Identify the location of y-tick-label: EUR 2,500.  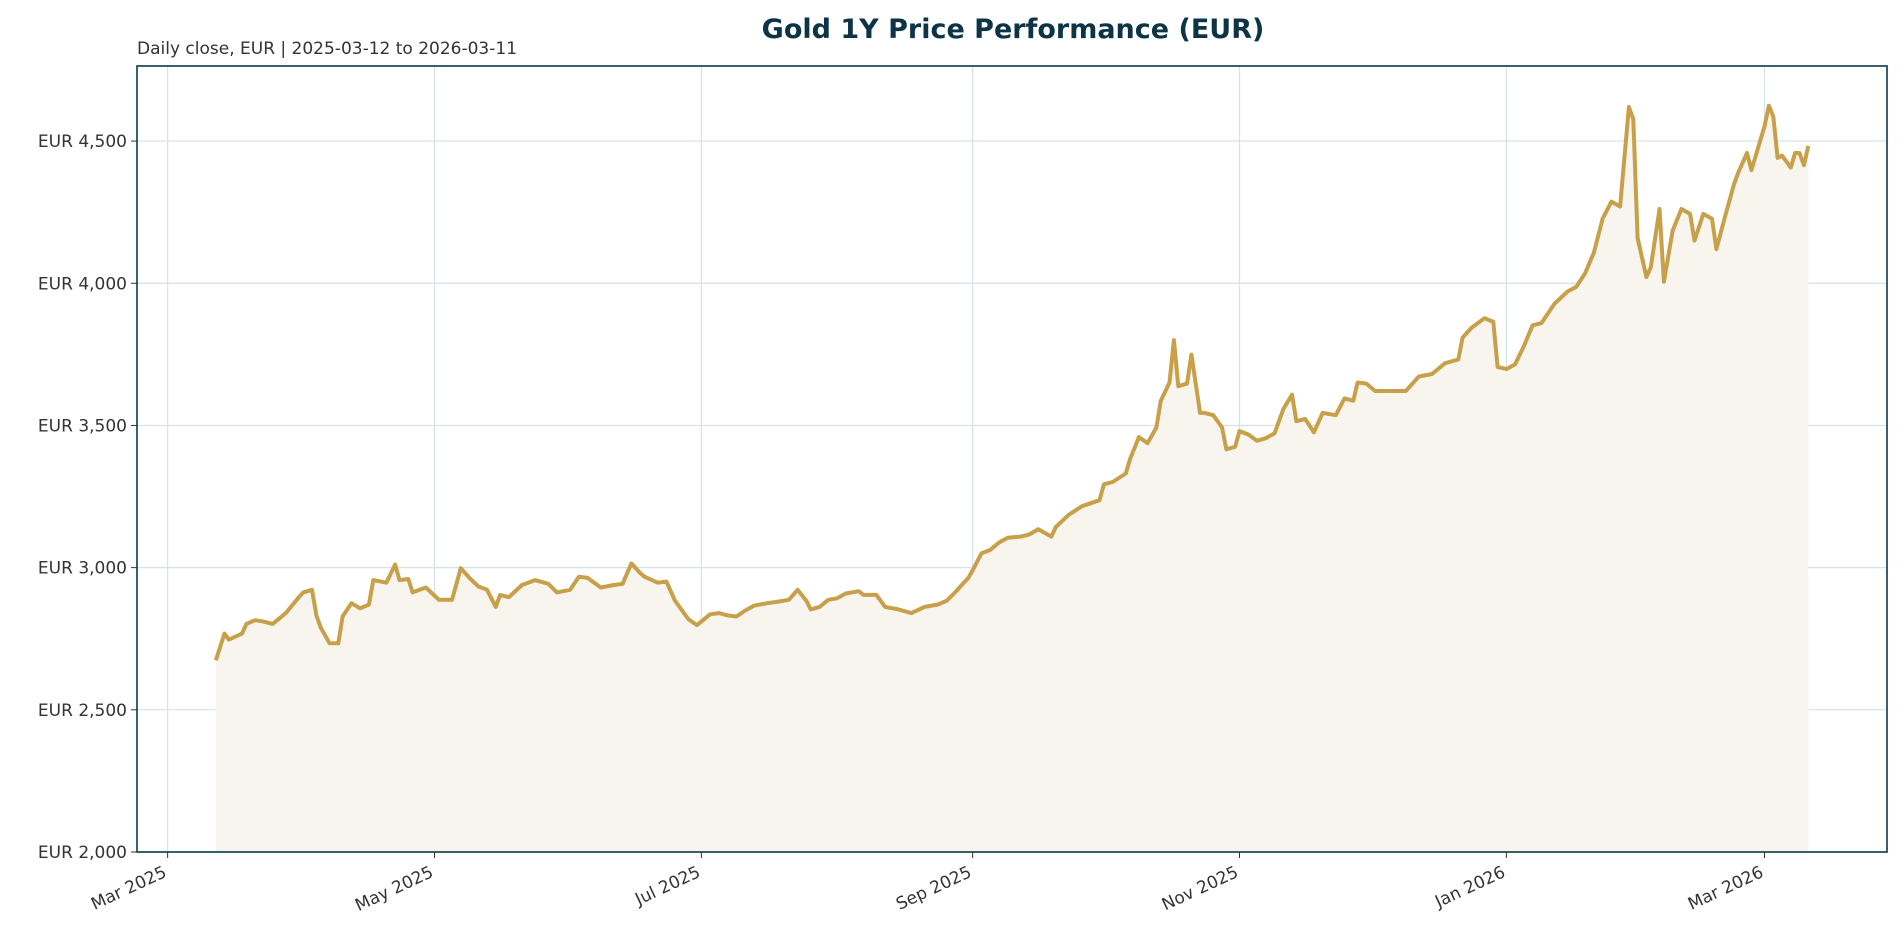
(82, 711).